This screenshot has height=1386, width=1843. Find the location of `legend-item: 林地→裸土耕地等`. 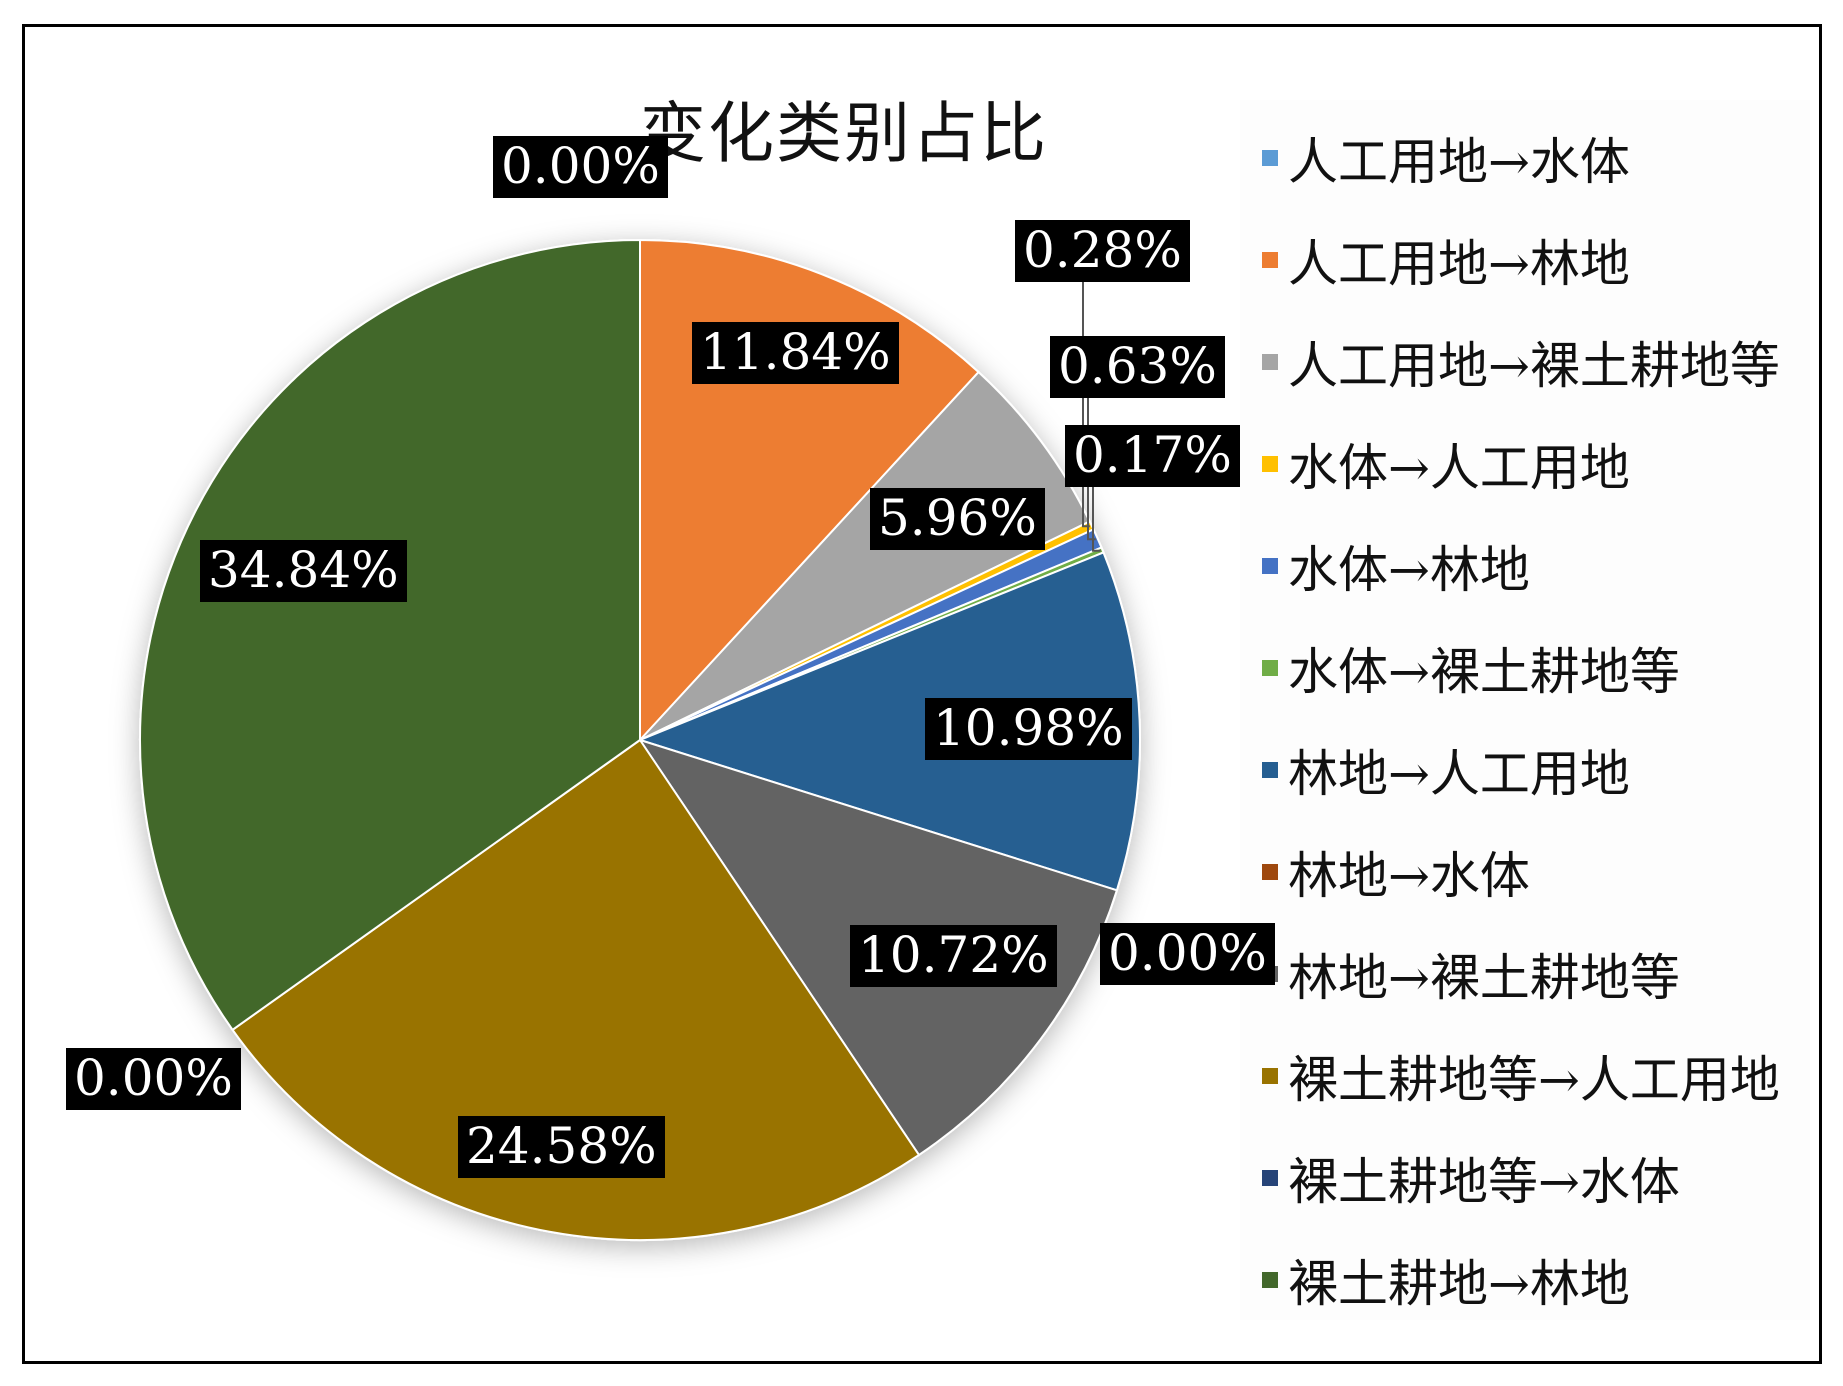

legend-item: 林地→裸土耕地等 is located at coordinates (1460, 974).